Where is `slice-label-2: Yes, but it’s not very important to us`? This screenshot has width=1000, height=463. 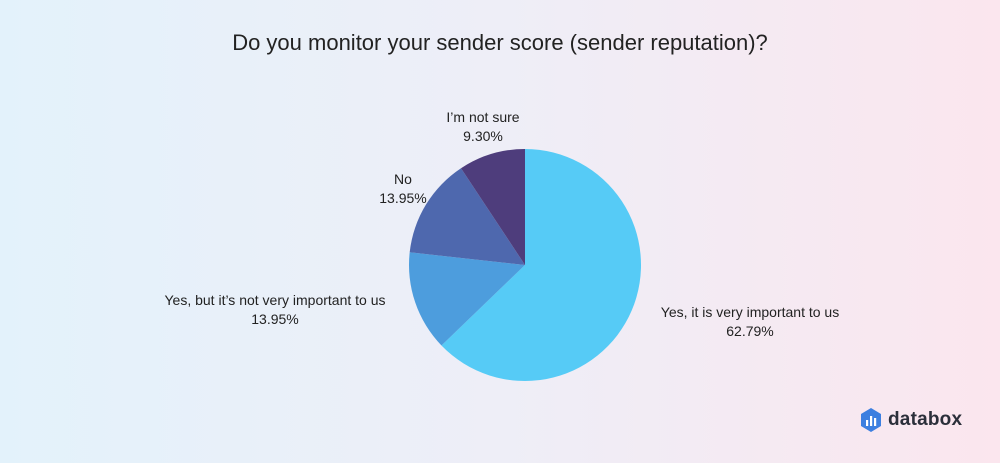
slice-label-2: Yes, but it’s not very important to us is located at coordinates (274, 300).